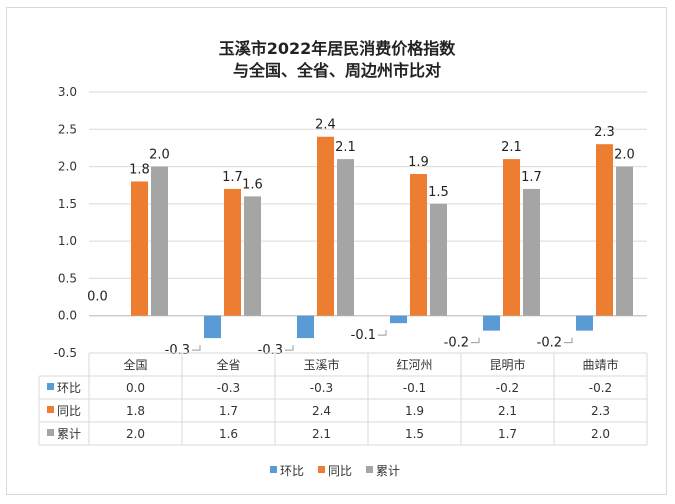 The image size is (675, 504). I want to click on bar-同比-曲靖市, so click(604, 230).